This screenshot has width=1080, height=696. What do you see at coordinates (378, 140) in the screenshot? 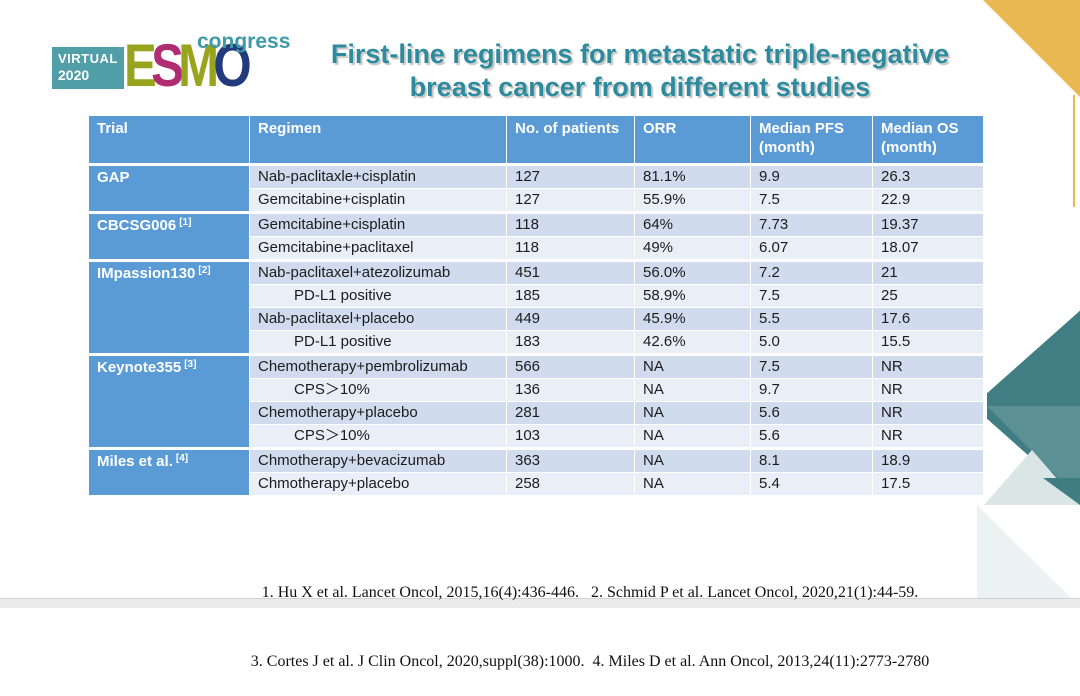
I see `header-regimen: Regimen` at bounding box center [378, 140].